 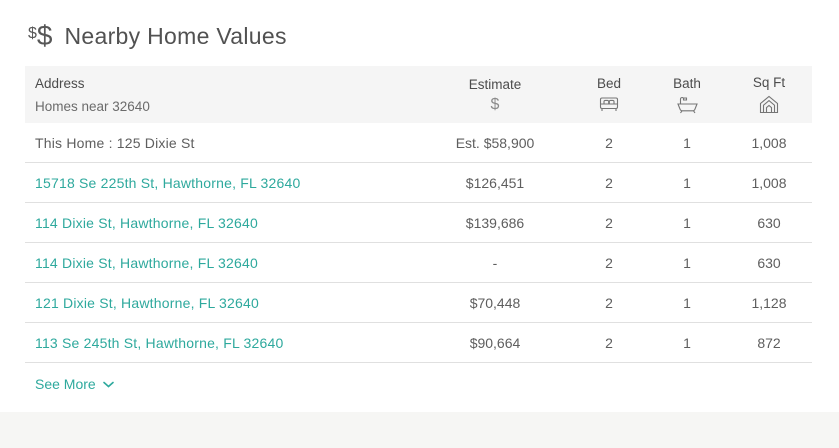 I want to click on address-header-label: Address, so click(x=60, y=83).